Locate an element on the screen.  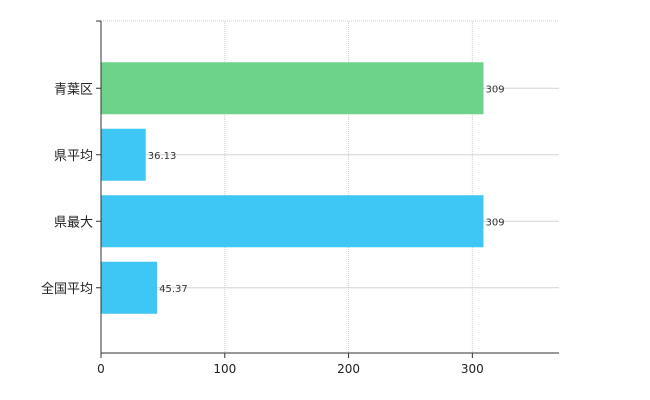
category-label: 青葉区 is located at coordinates (73, 89).